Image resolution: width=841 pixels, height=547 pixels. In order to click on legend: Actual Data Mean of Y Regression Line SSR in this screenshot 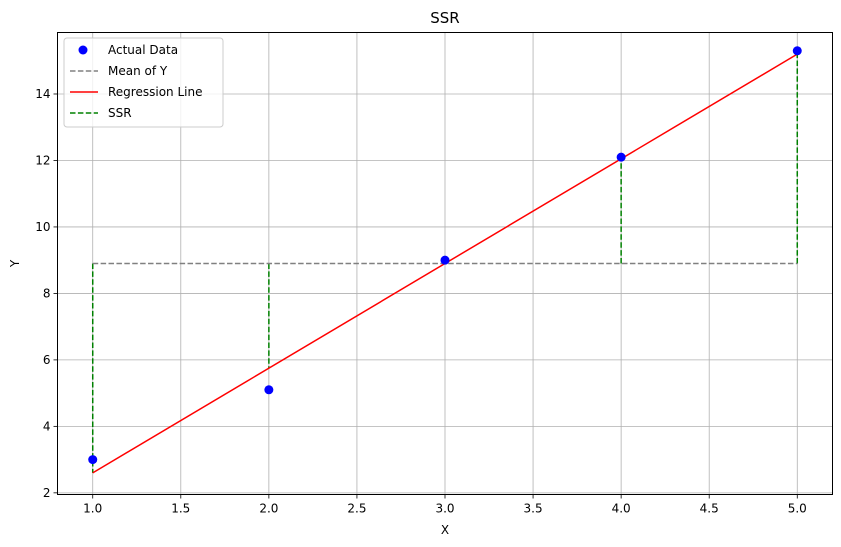, I will do `click(143, 82)`.